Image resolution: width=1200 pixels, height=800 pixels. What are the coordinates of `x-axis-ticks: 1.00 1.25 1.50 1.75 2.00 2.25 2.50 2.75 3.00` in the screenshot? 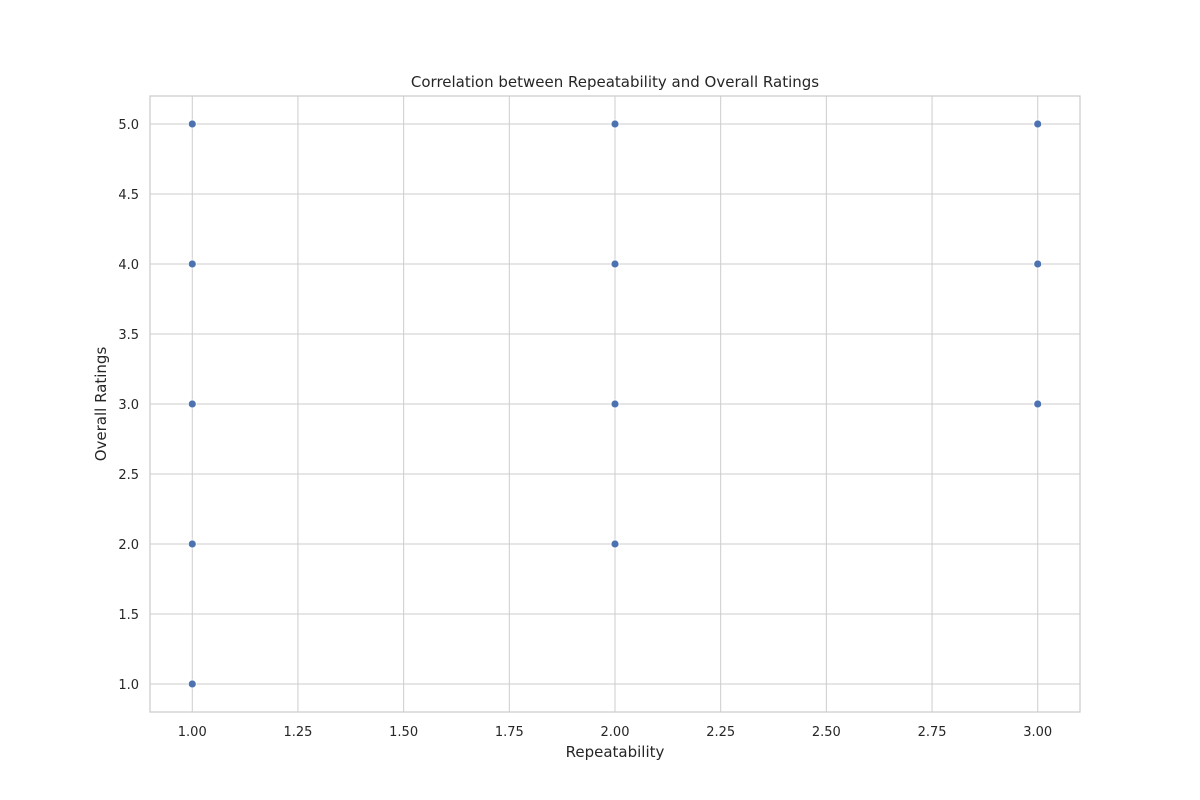 It's located at (615, 732).